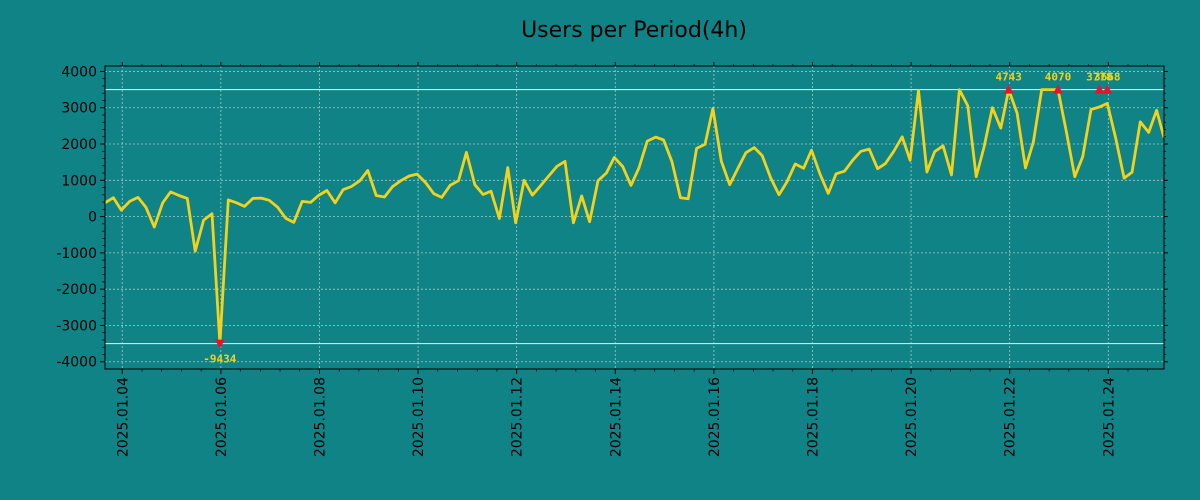 This screenshot has width=1200, height=500. I want to click on x-tick-label: 2025.01.04, so click(123, 417).